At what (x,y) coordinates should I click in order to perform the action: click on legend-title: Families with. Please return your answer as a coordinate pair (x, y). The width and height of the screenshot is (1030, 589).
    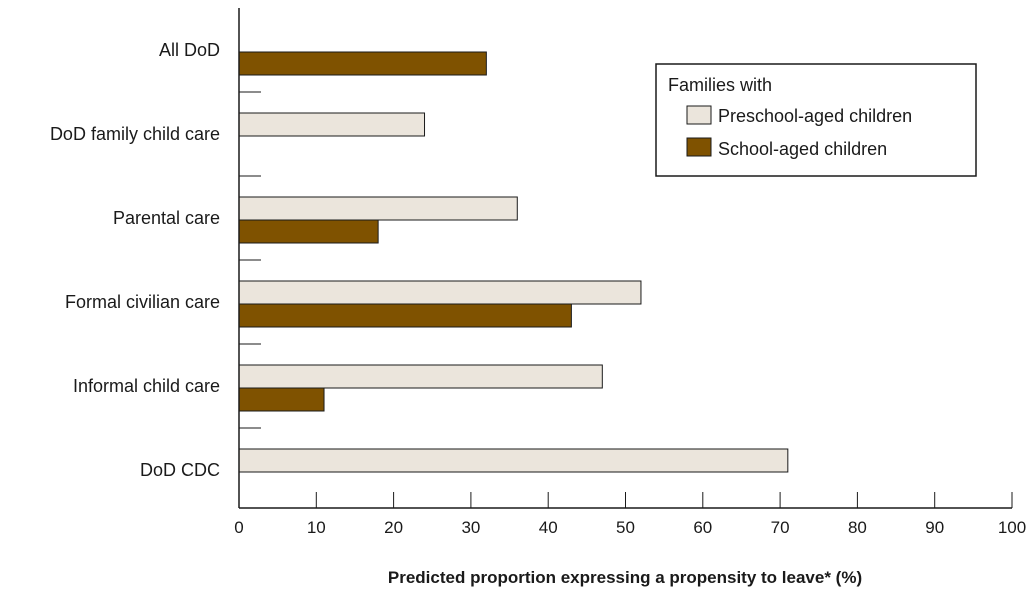
    Looking at the image, I should click on (720, 85).